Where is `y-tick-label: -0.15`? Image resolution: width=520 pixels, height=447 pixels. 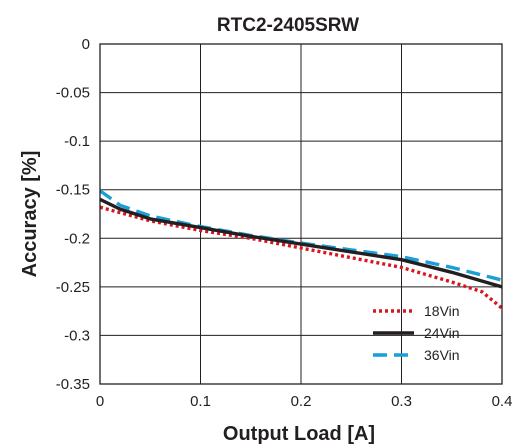
y-tick-label: -0.15 is located at coordinates (73, 190).